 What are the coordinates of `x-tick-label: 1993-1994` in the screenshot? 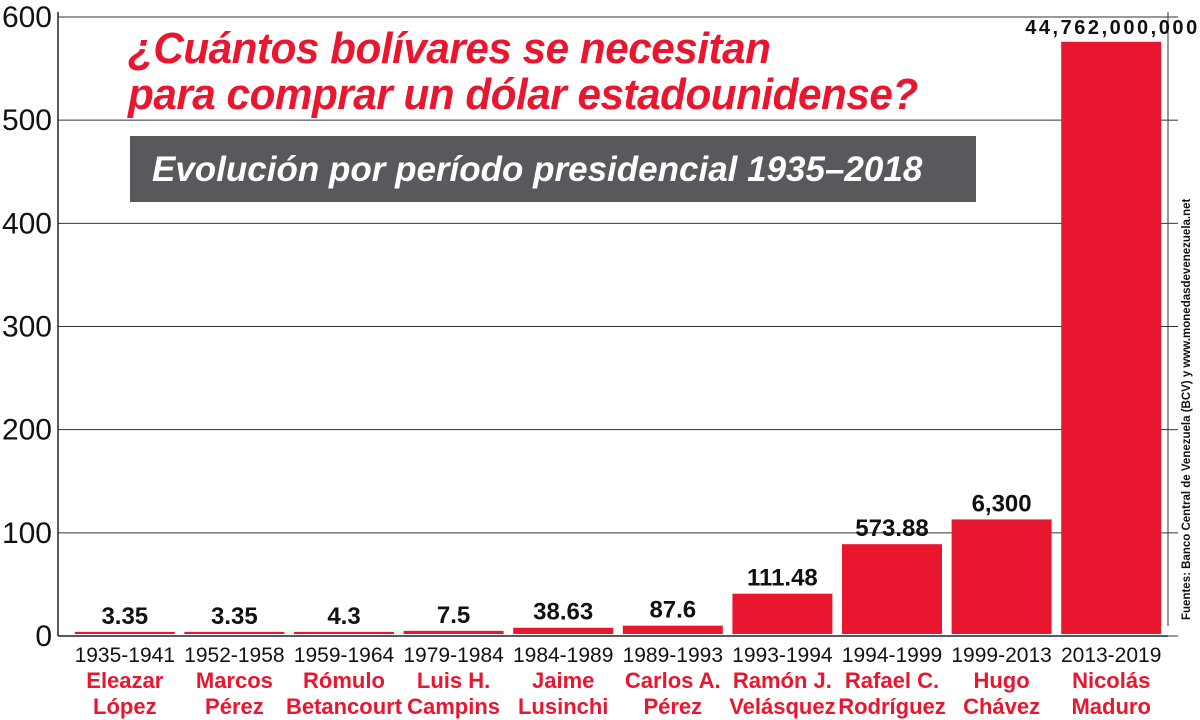 It's located at (782, 655).